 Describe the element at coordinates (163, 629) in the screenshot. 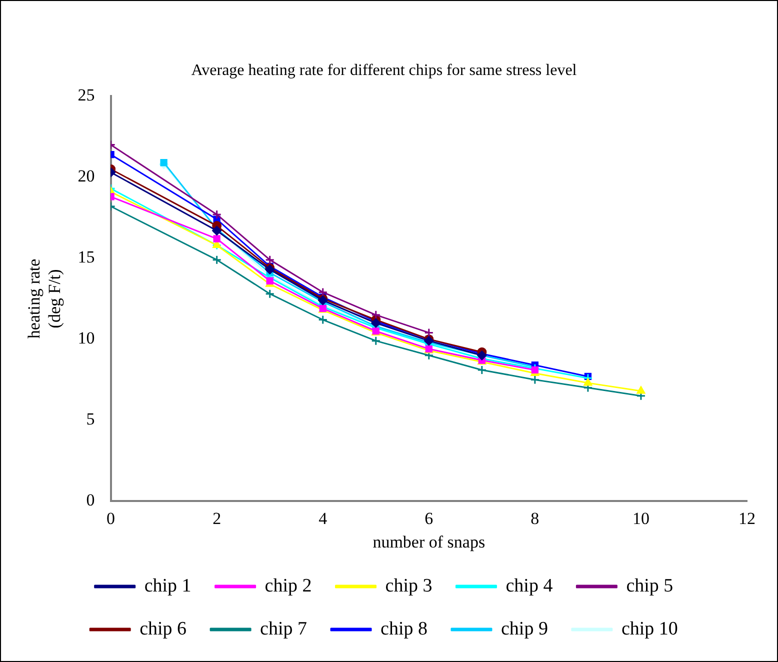

I see `legend-label: chip 6` at that location.